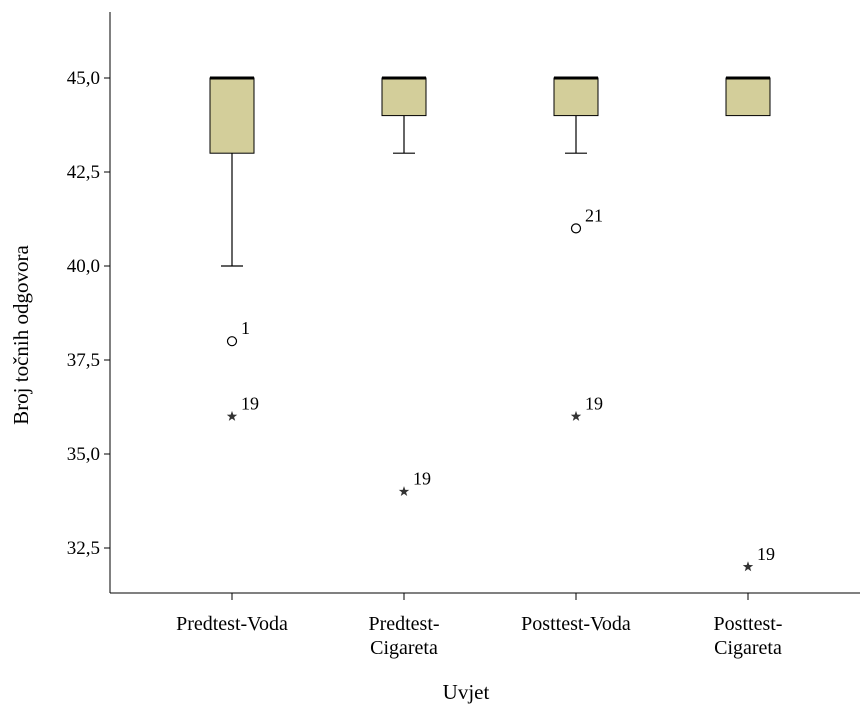 The height and width of the screenshot is (706, 861). I want to click on outlier-point: 21, so click(586, 219).